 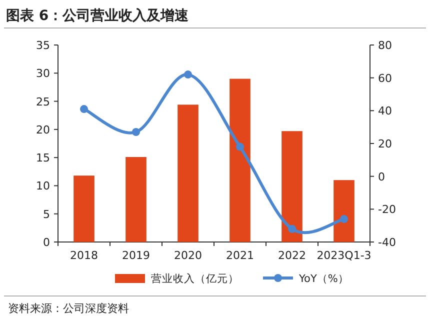 What do you see at coordinates (43, 45) in the screenshot?
I see `y-tick-label: 35` at bounding box center [43, 45].